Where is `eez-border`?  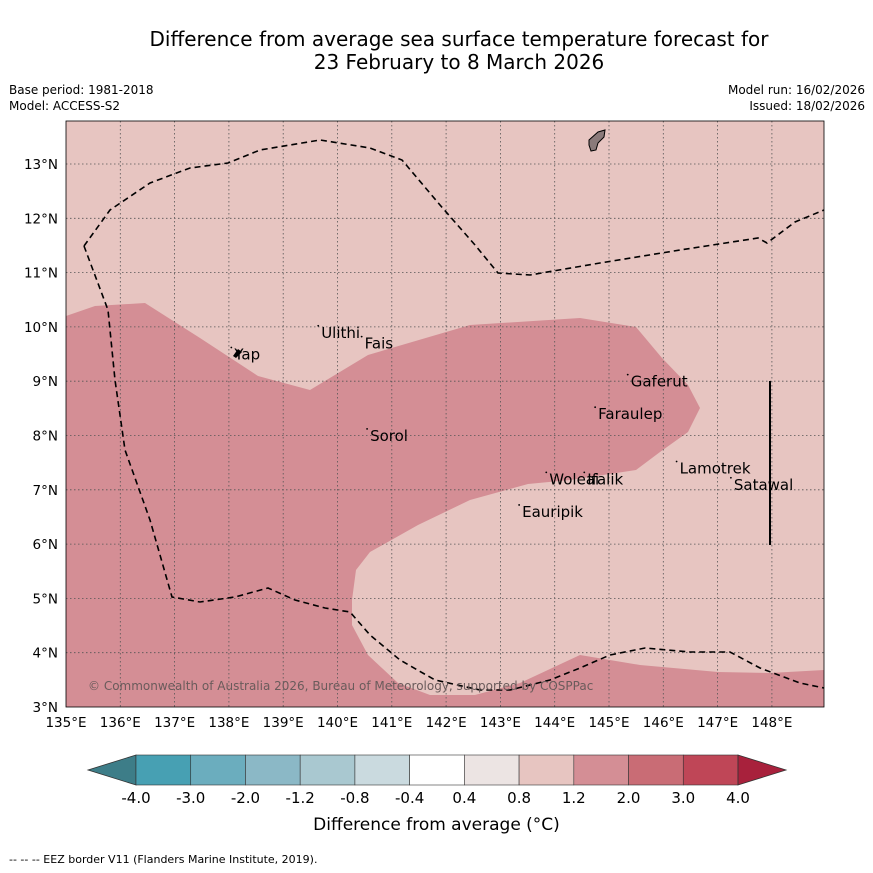 eez-border is located at coordinates (454, 207).